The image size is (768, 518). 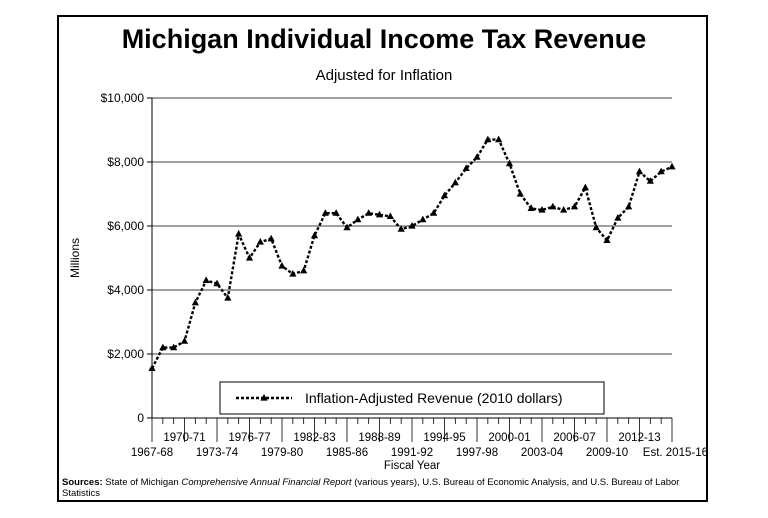 What do you see at coordinates (379, 438) in the screenshot?
I see `x-tick-label: 1988-89` at bounding box center [379, 438].